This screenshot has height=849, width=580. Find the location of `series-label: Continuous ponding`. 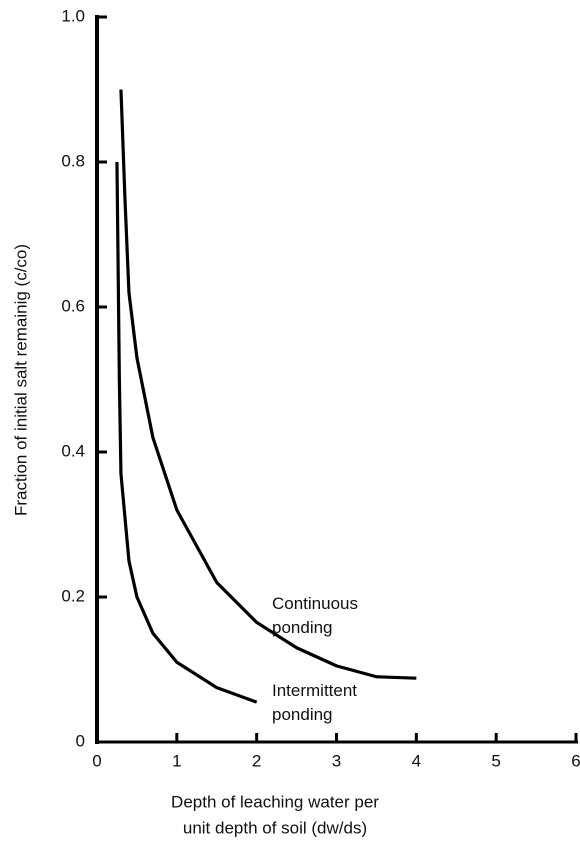

series-label: Continuous ponding is located at coordinates (315, 615).